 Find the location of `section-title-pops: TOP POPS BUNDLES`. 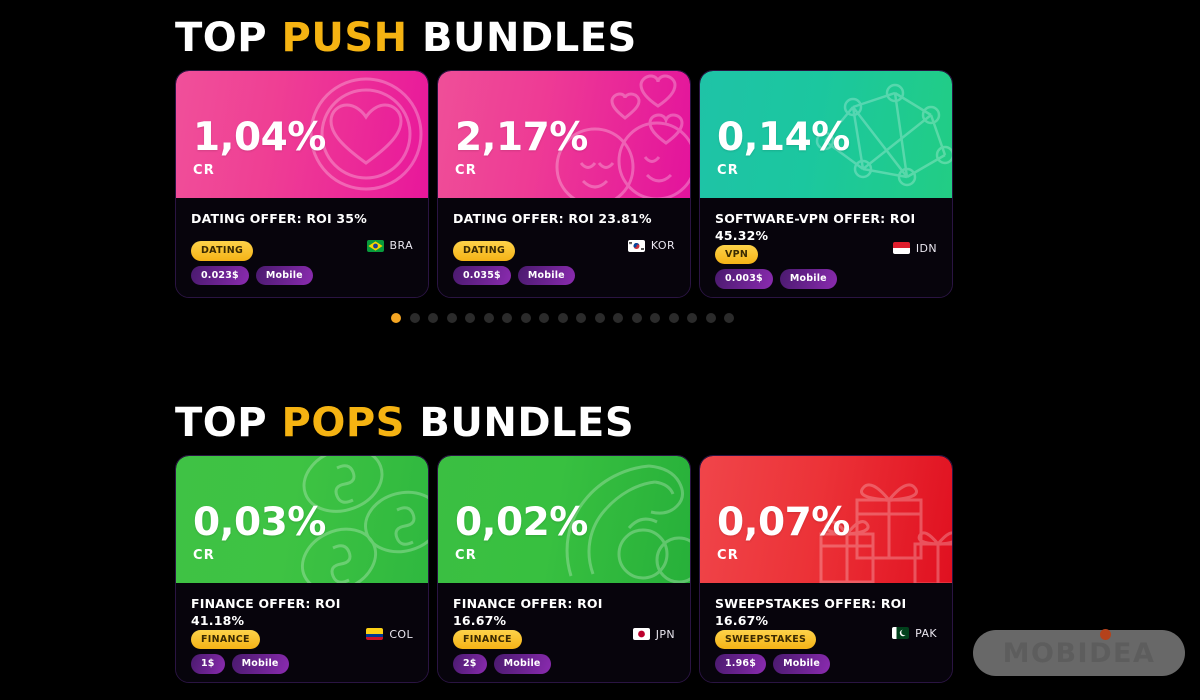

section-title-pops: TOP POPS BUNDLES is located at coordinates (404, 423).